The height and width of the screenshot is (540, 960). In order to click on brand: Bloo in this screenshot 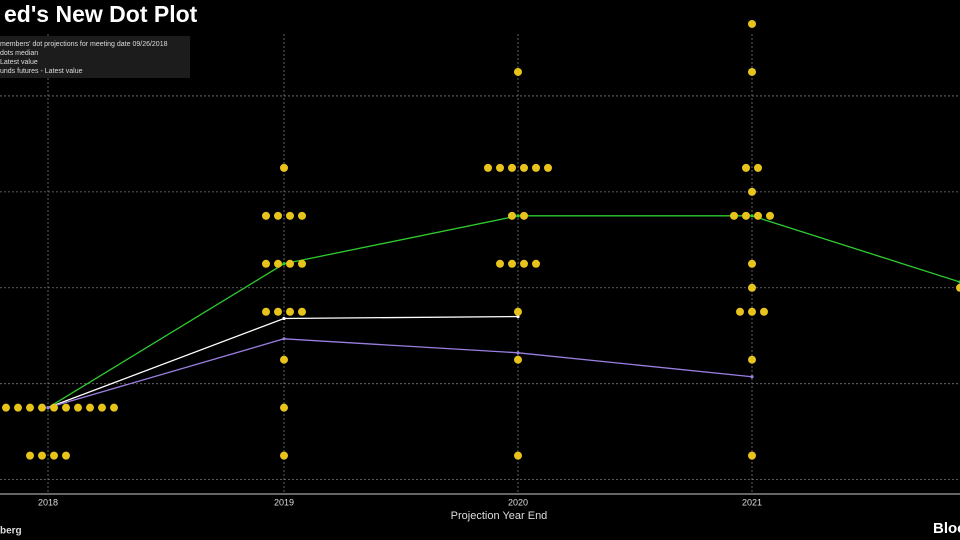, I will do `click(946, 528)`.